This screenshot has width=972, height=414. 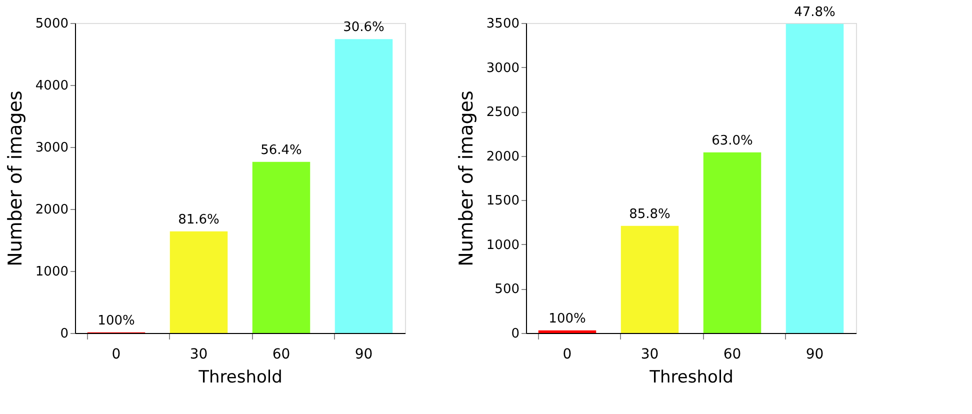 I want to click on y-tick-label: 4000, so click(x=51, y=86).